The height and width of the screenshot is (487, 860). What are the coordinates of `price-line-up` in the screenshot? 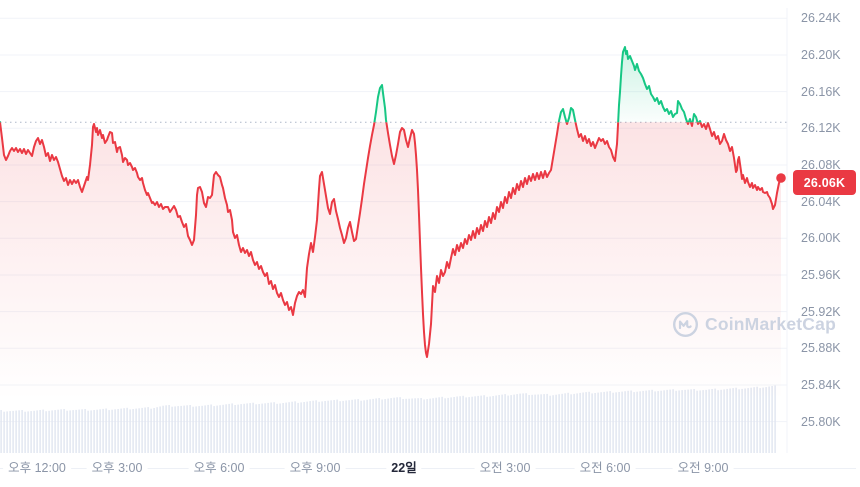 It's located at (354, 84).